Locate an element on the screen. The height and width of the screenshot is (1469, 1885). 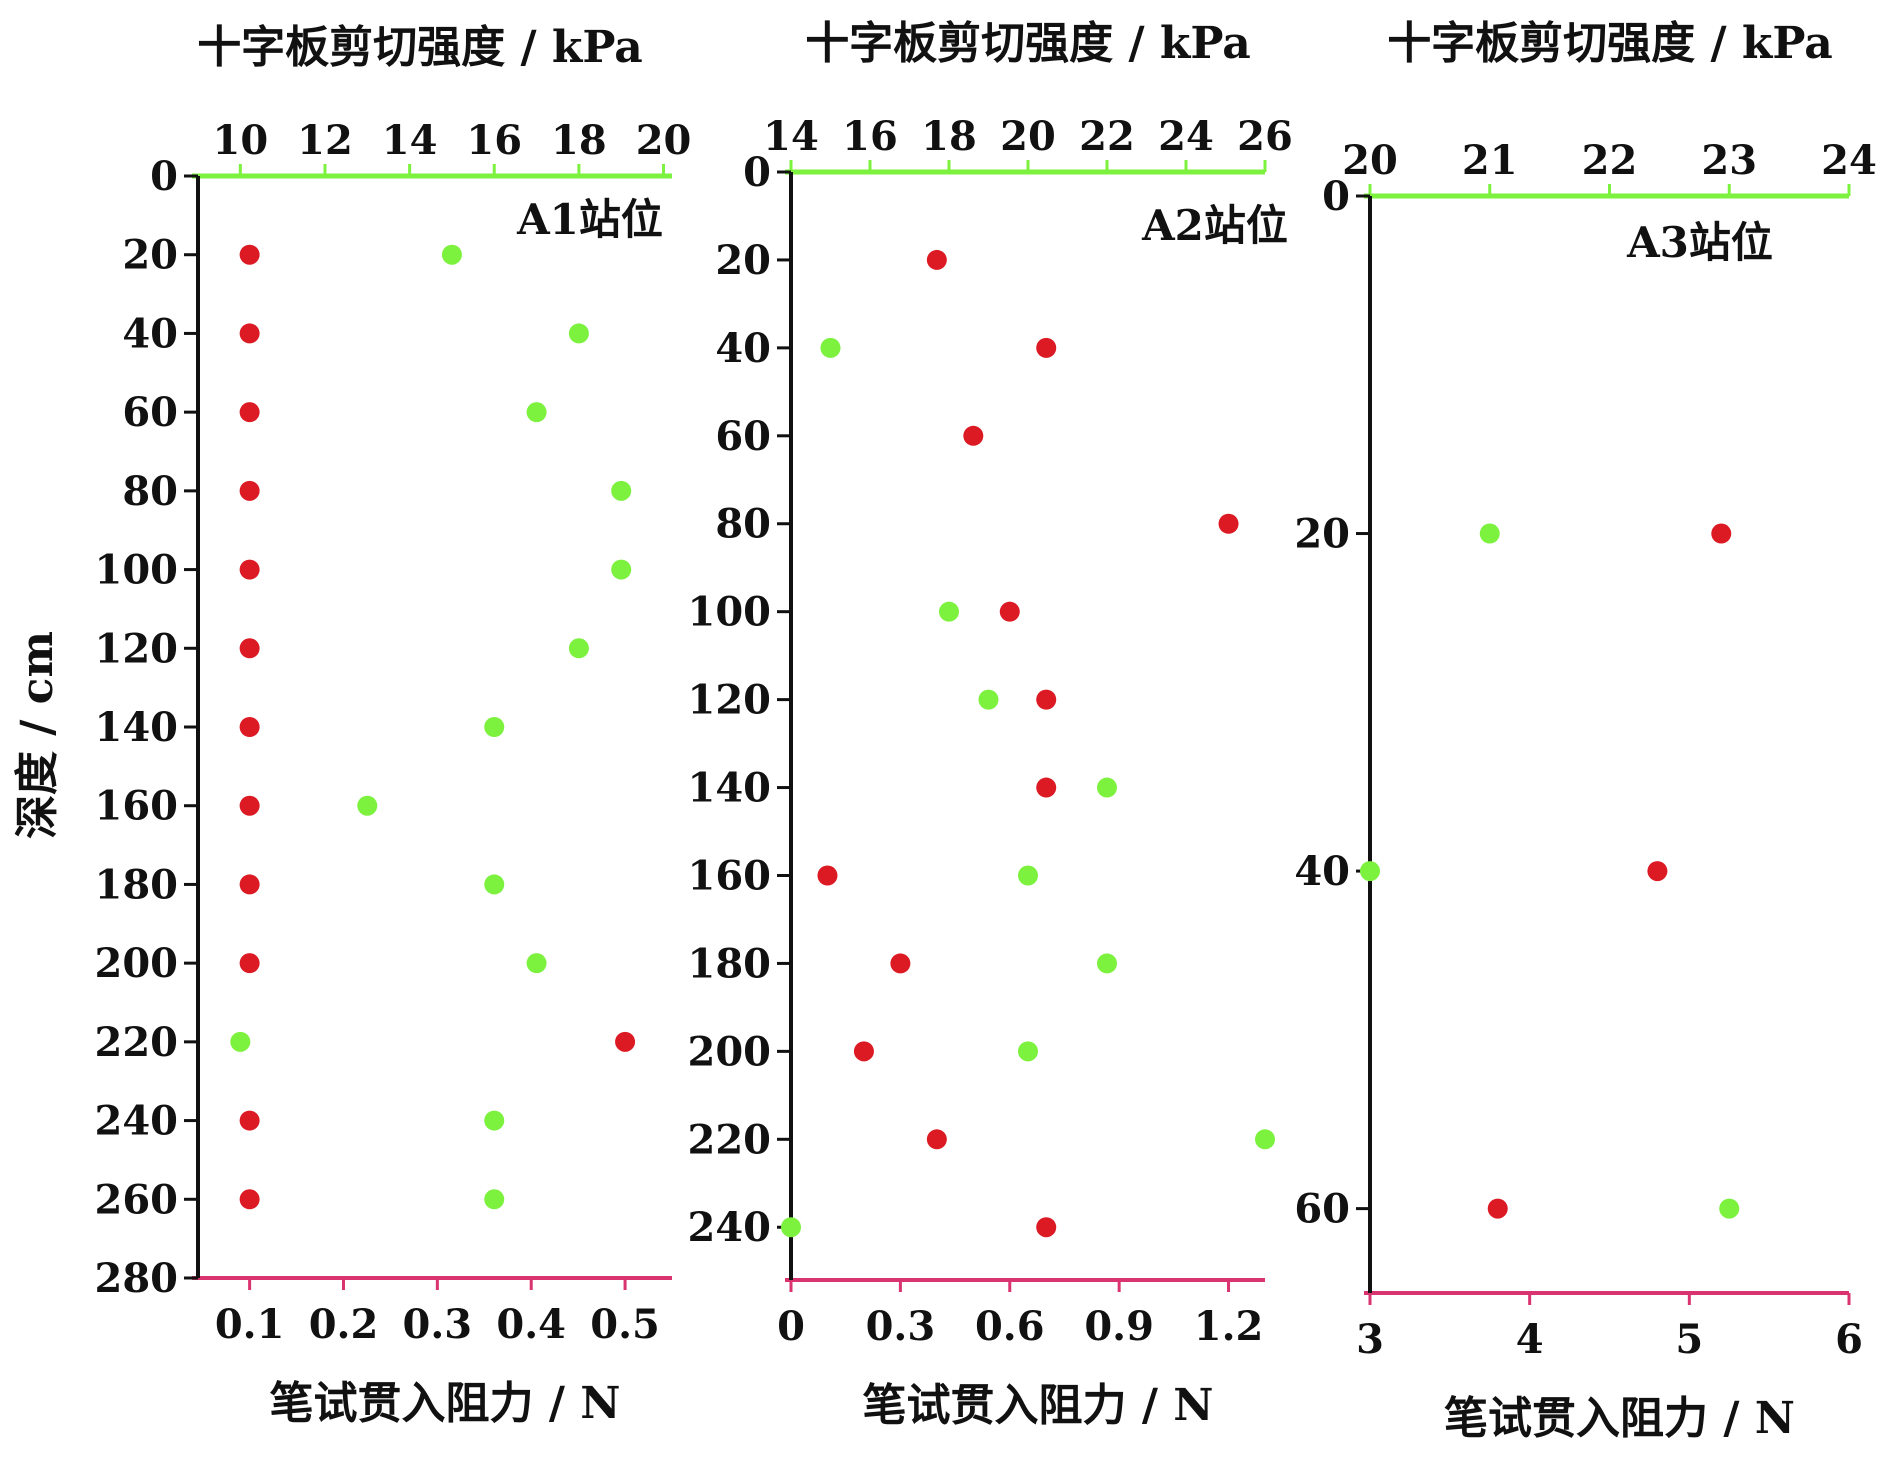
top-tick-label: 12 is located at coordinates (325, 140).